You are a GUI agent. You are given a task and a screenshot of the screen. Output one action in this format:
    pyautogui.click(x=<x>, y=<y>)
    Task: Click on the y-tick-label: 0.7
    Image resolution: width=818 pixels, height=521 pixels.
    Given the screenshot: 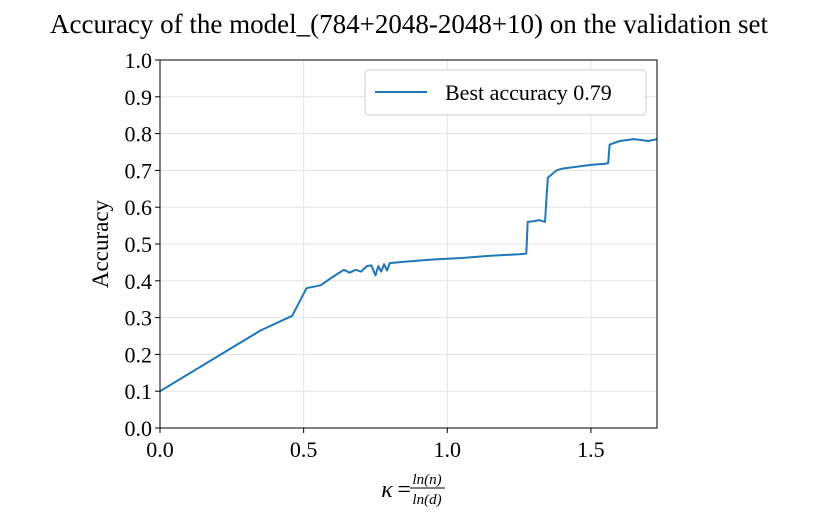 What is the action you would take?
    pyautogui.click(x=139, y=170)
    